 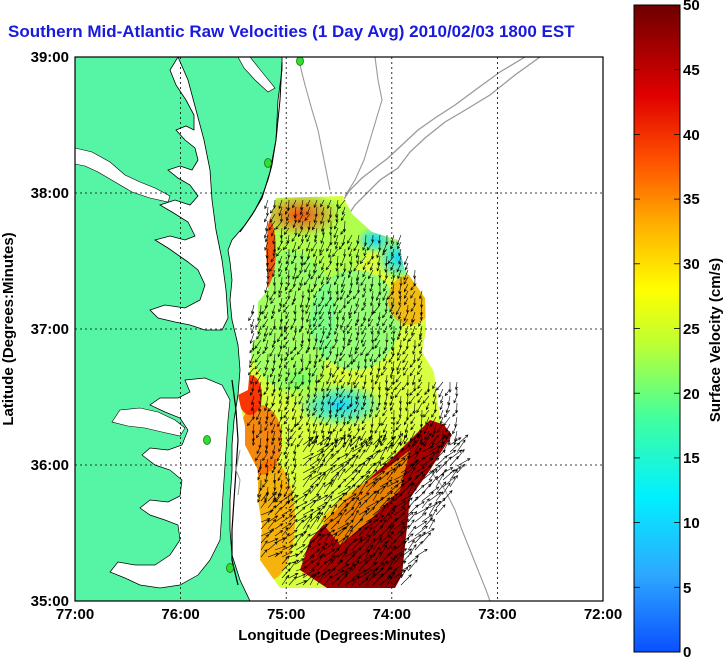 What do you see at coordinates (286, 614) in the screenshot?
I see `x-tick-label: 75:00` at bounding box center [286, 614].